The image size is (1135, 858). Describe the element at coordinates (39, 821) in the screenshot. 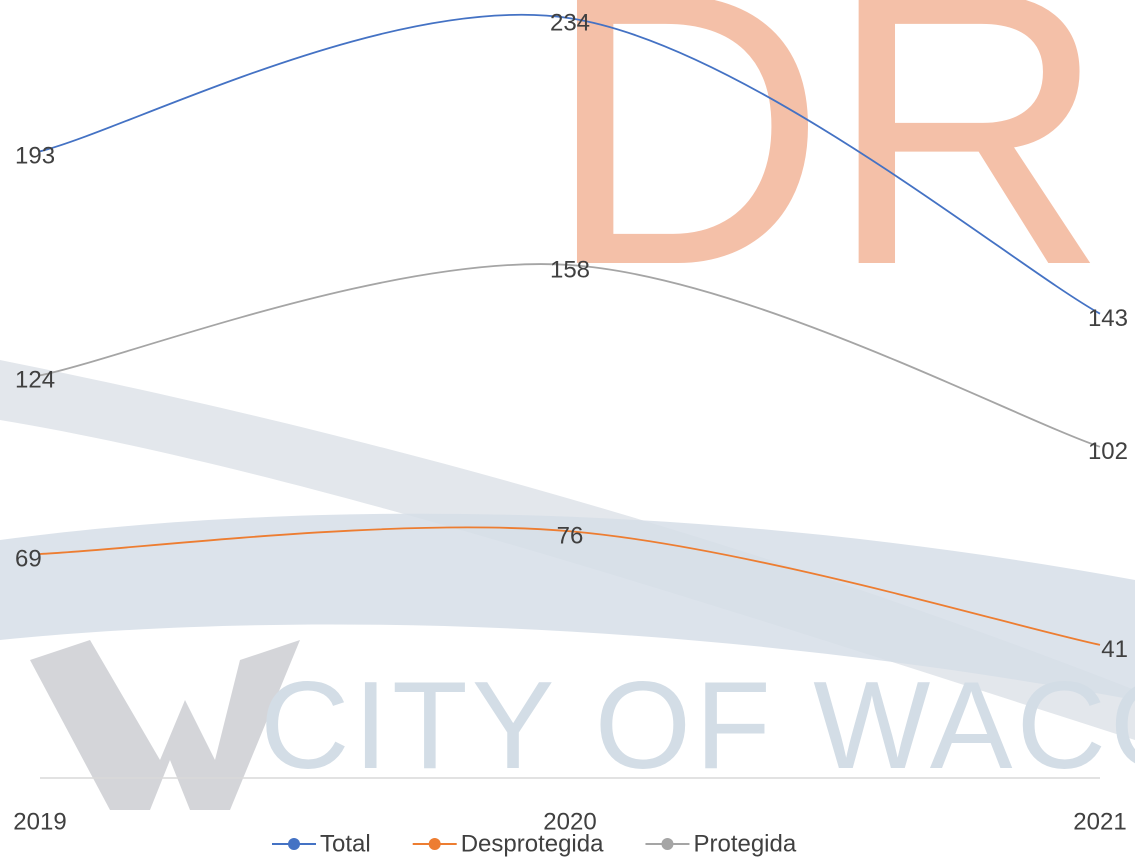

I see `x-tick-label: 2019` at that location.